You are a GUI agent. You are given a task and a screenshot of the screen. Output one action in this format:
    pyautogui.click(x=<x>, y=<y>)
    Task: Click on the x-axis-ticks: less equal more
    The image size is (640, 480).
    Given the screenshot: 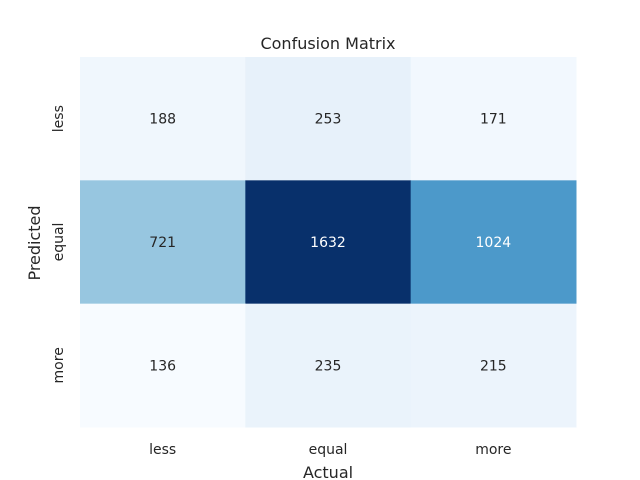 What is the action you would take?
    pyautogui.click(x=330, y=450)
    